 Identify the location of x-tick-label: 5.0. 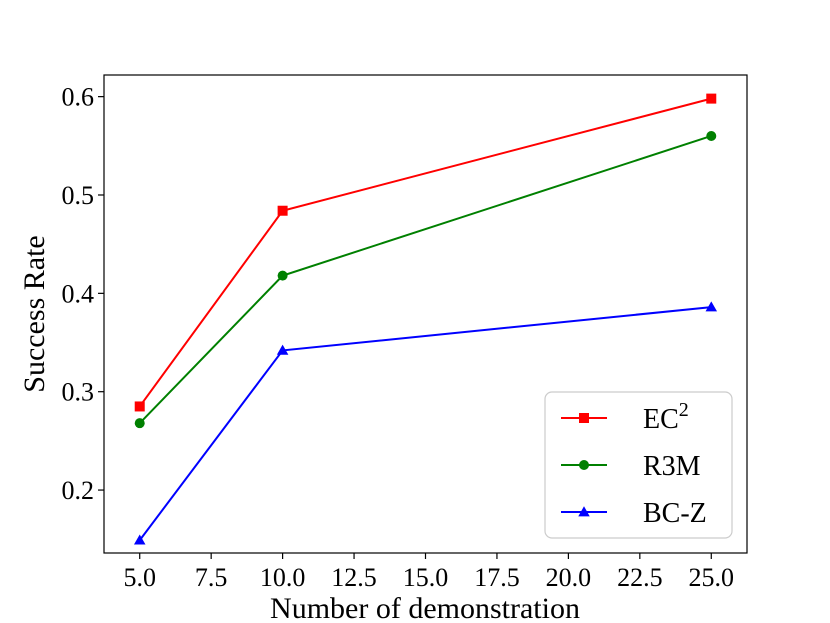
(139, 577).